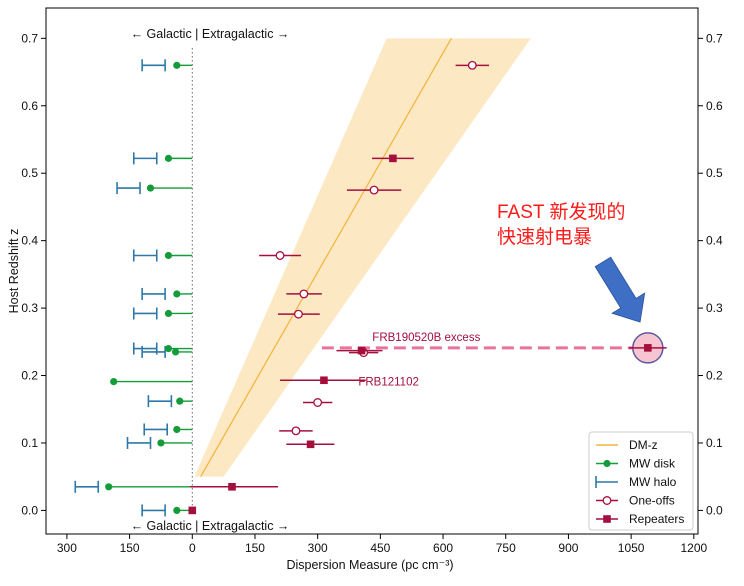  What do you see at coordinates (29, 173) in the screenshot?
I see `y-tick-label-left: 0.5` at bounding box center [29, 173].